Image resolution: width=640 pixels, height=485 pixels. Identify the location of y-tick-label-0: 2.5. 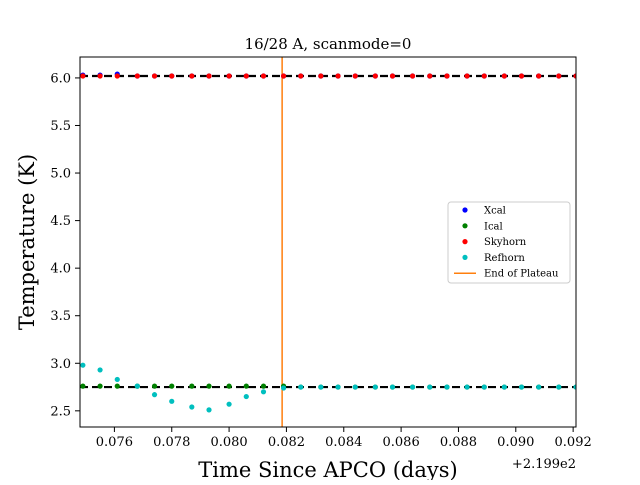
(60, 411).